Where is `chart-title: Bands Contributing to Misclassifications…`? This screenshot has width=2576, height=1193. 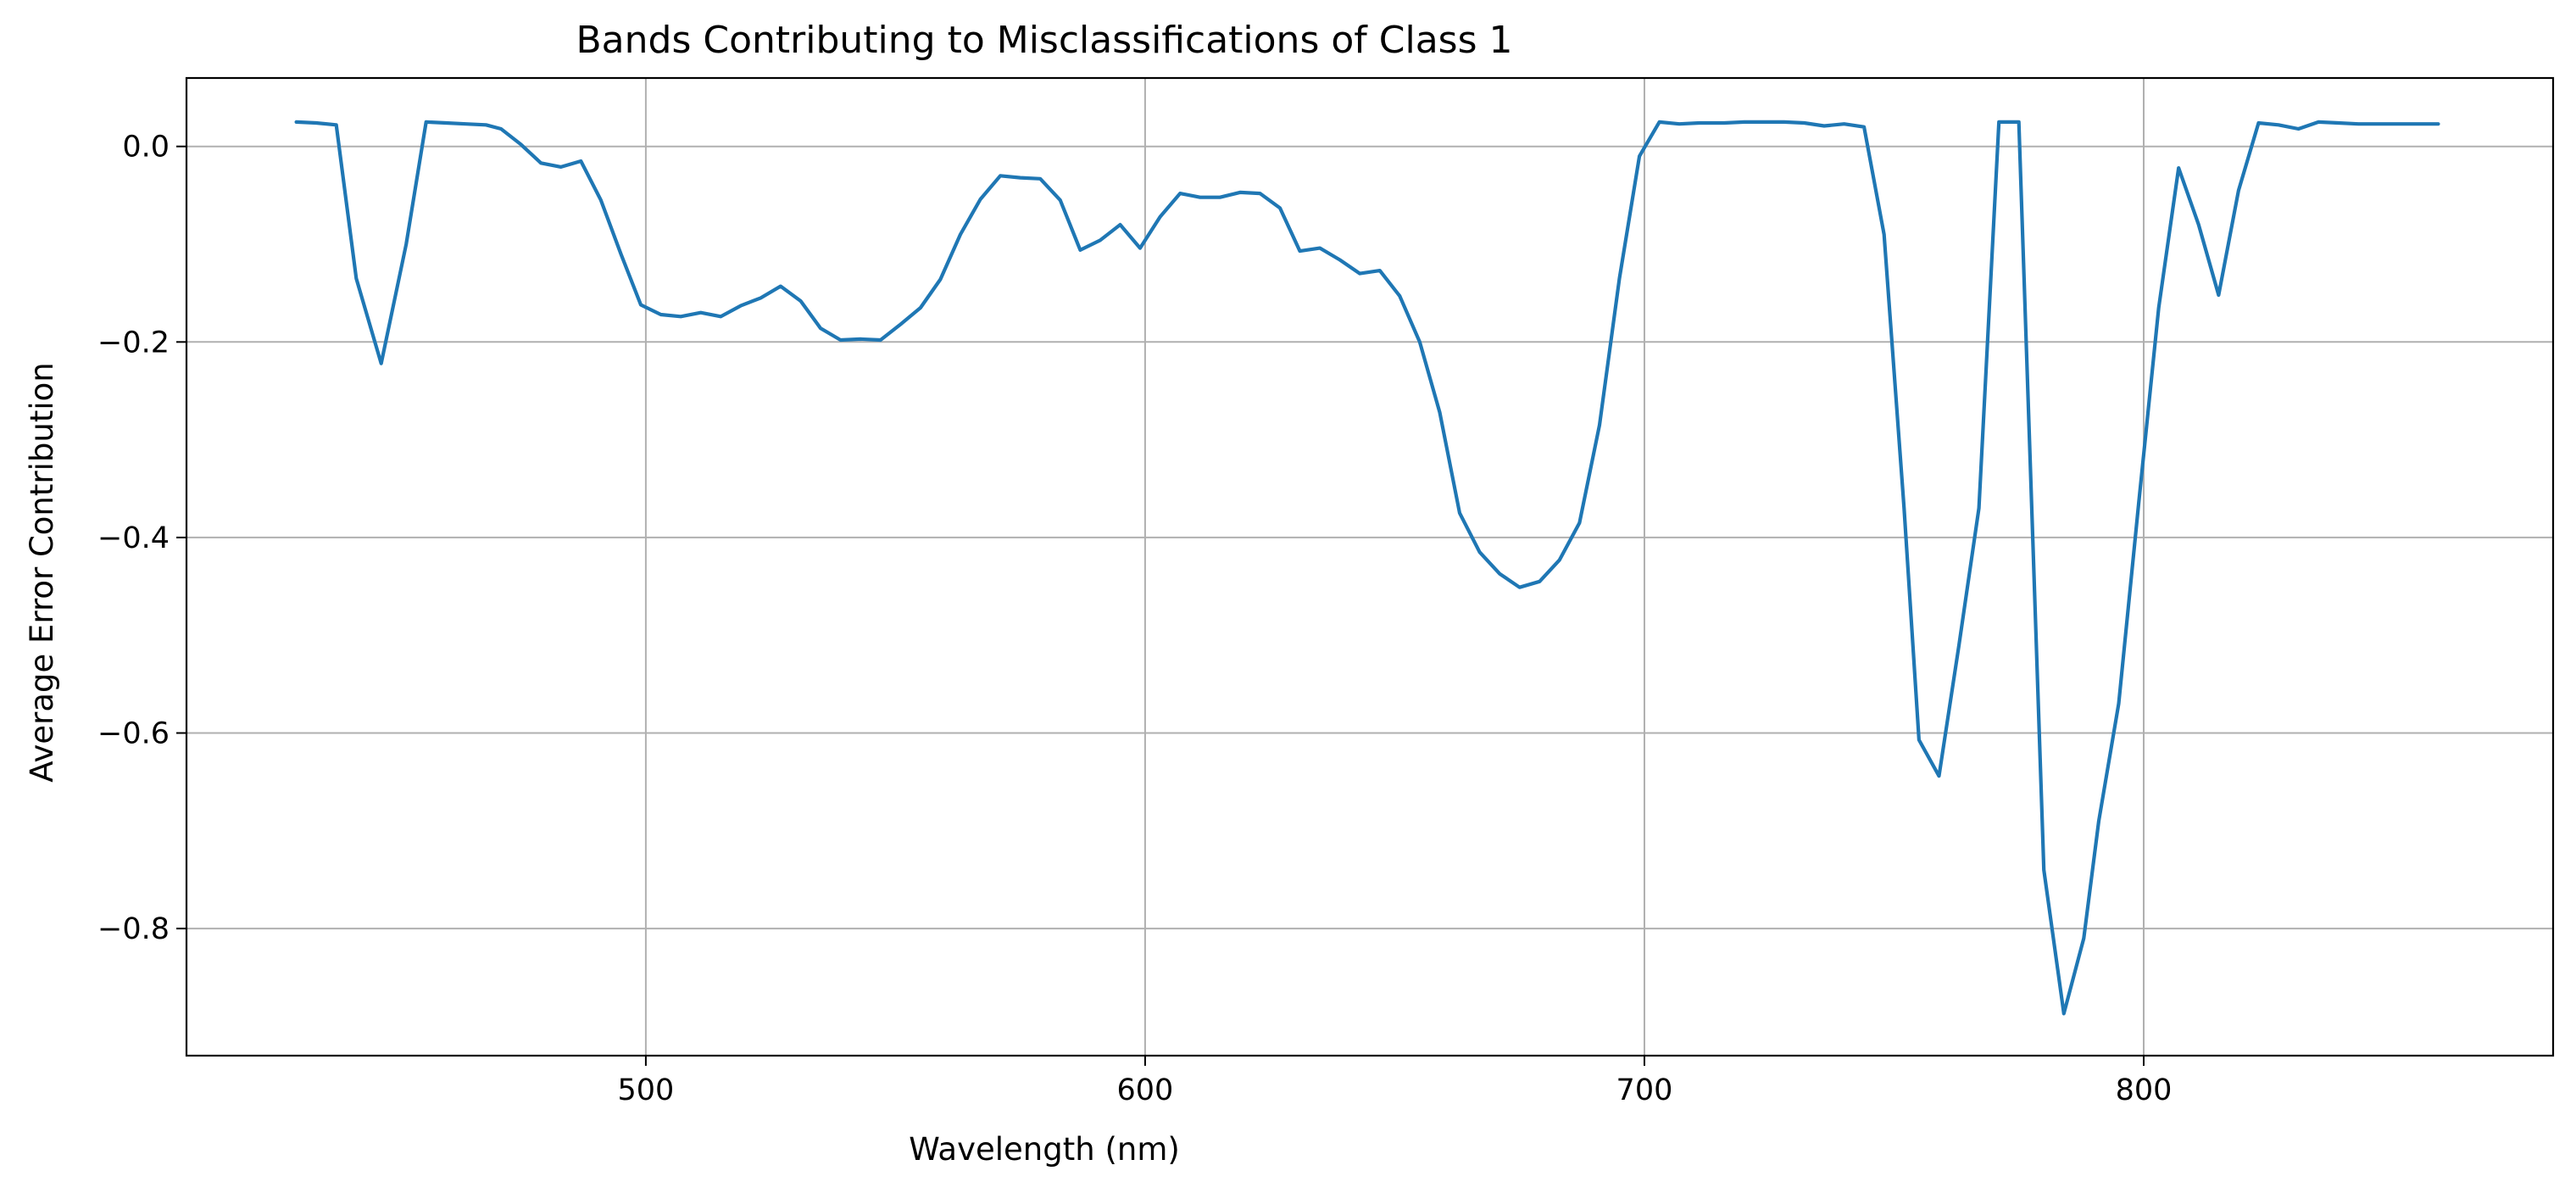
chart-title: Bands Contributing to Misclassifications… is located at coordinates (1044, 40).